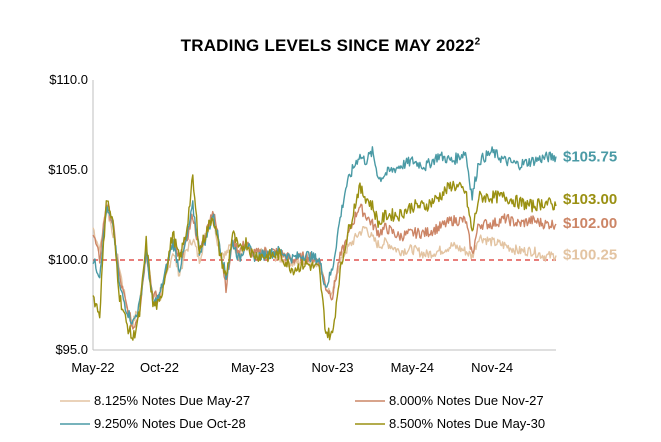 Image resolution: width=661 pixels, height=442 pixels. Describe the element at coordinates (590, 199) in the screenshot. I see `series-end-label: $103.00` at that location.